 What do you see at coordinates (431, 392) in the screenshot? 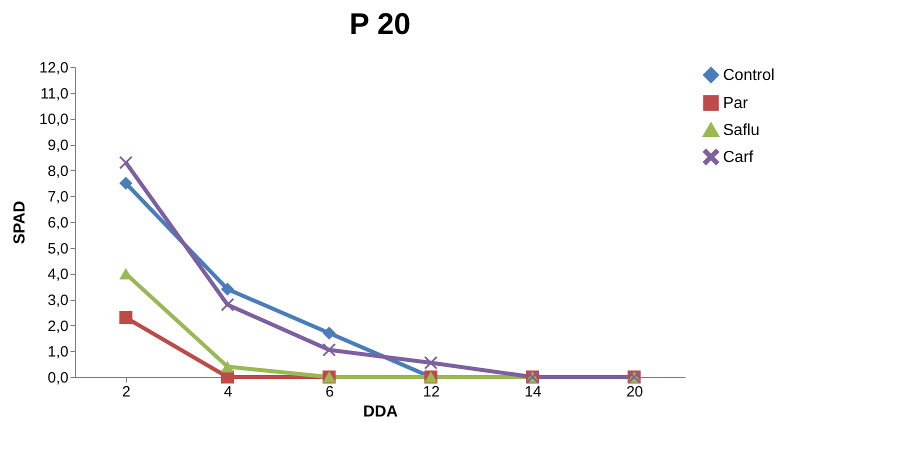
I see `x-tick-label: 12` at bounding box center [431, 392].